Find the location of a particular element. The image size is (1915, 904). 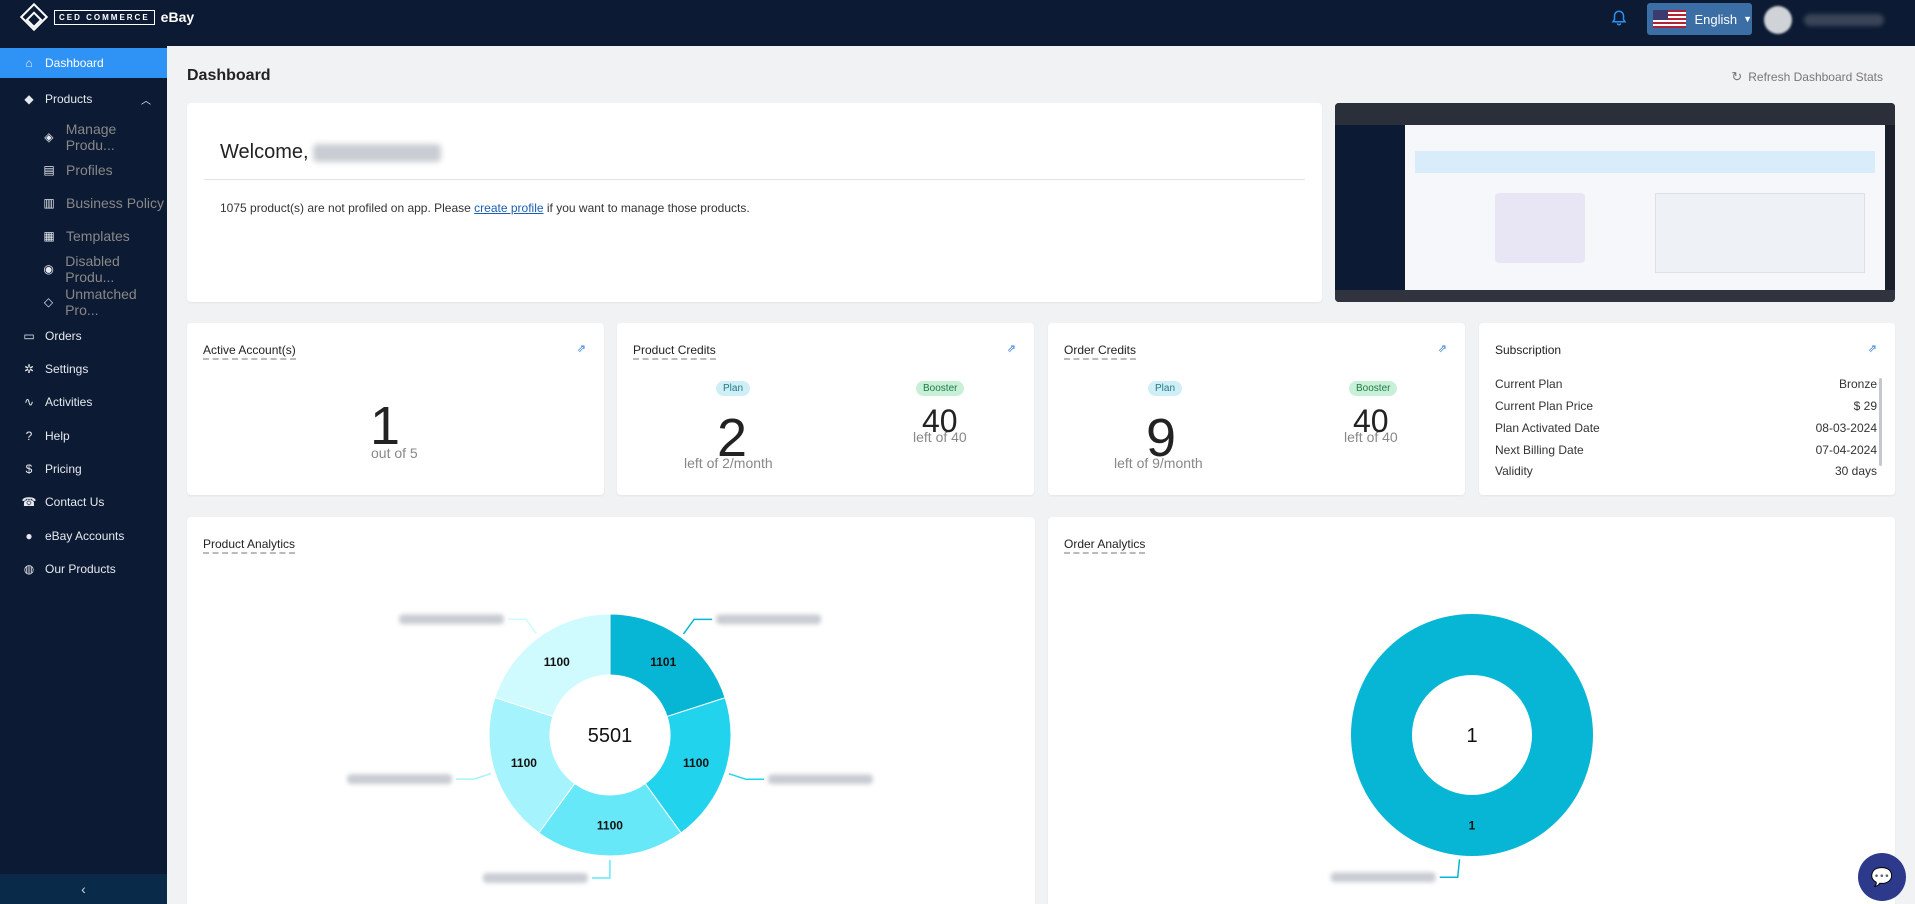

user-circle-icon: ● is located at coordinates (29, 536).